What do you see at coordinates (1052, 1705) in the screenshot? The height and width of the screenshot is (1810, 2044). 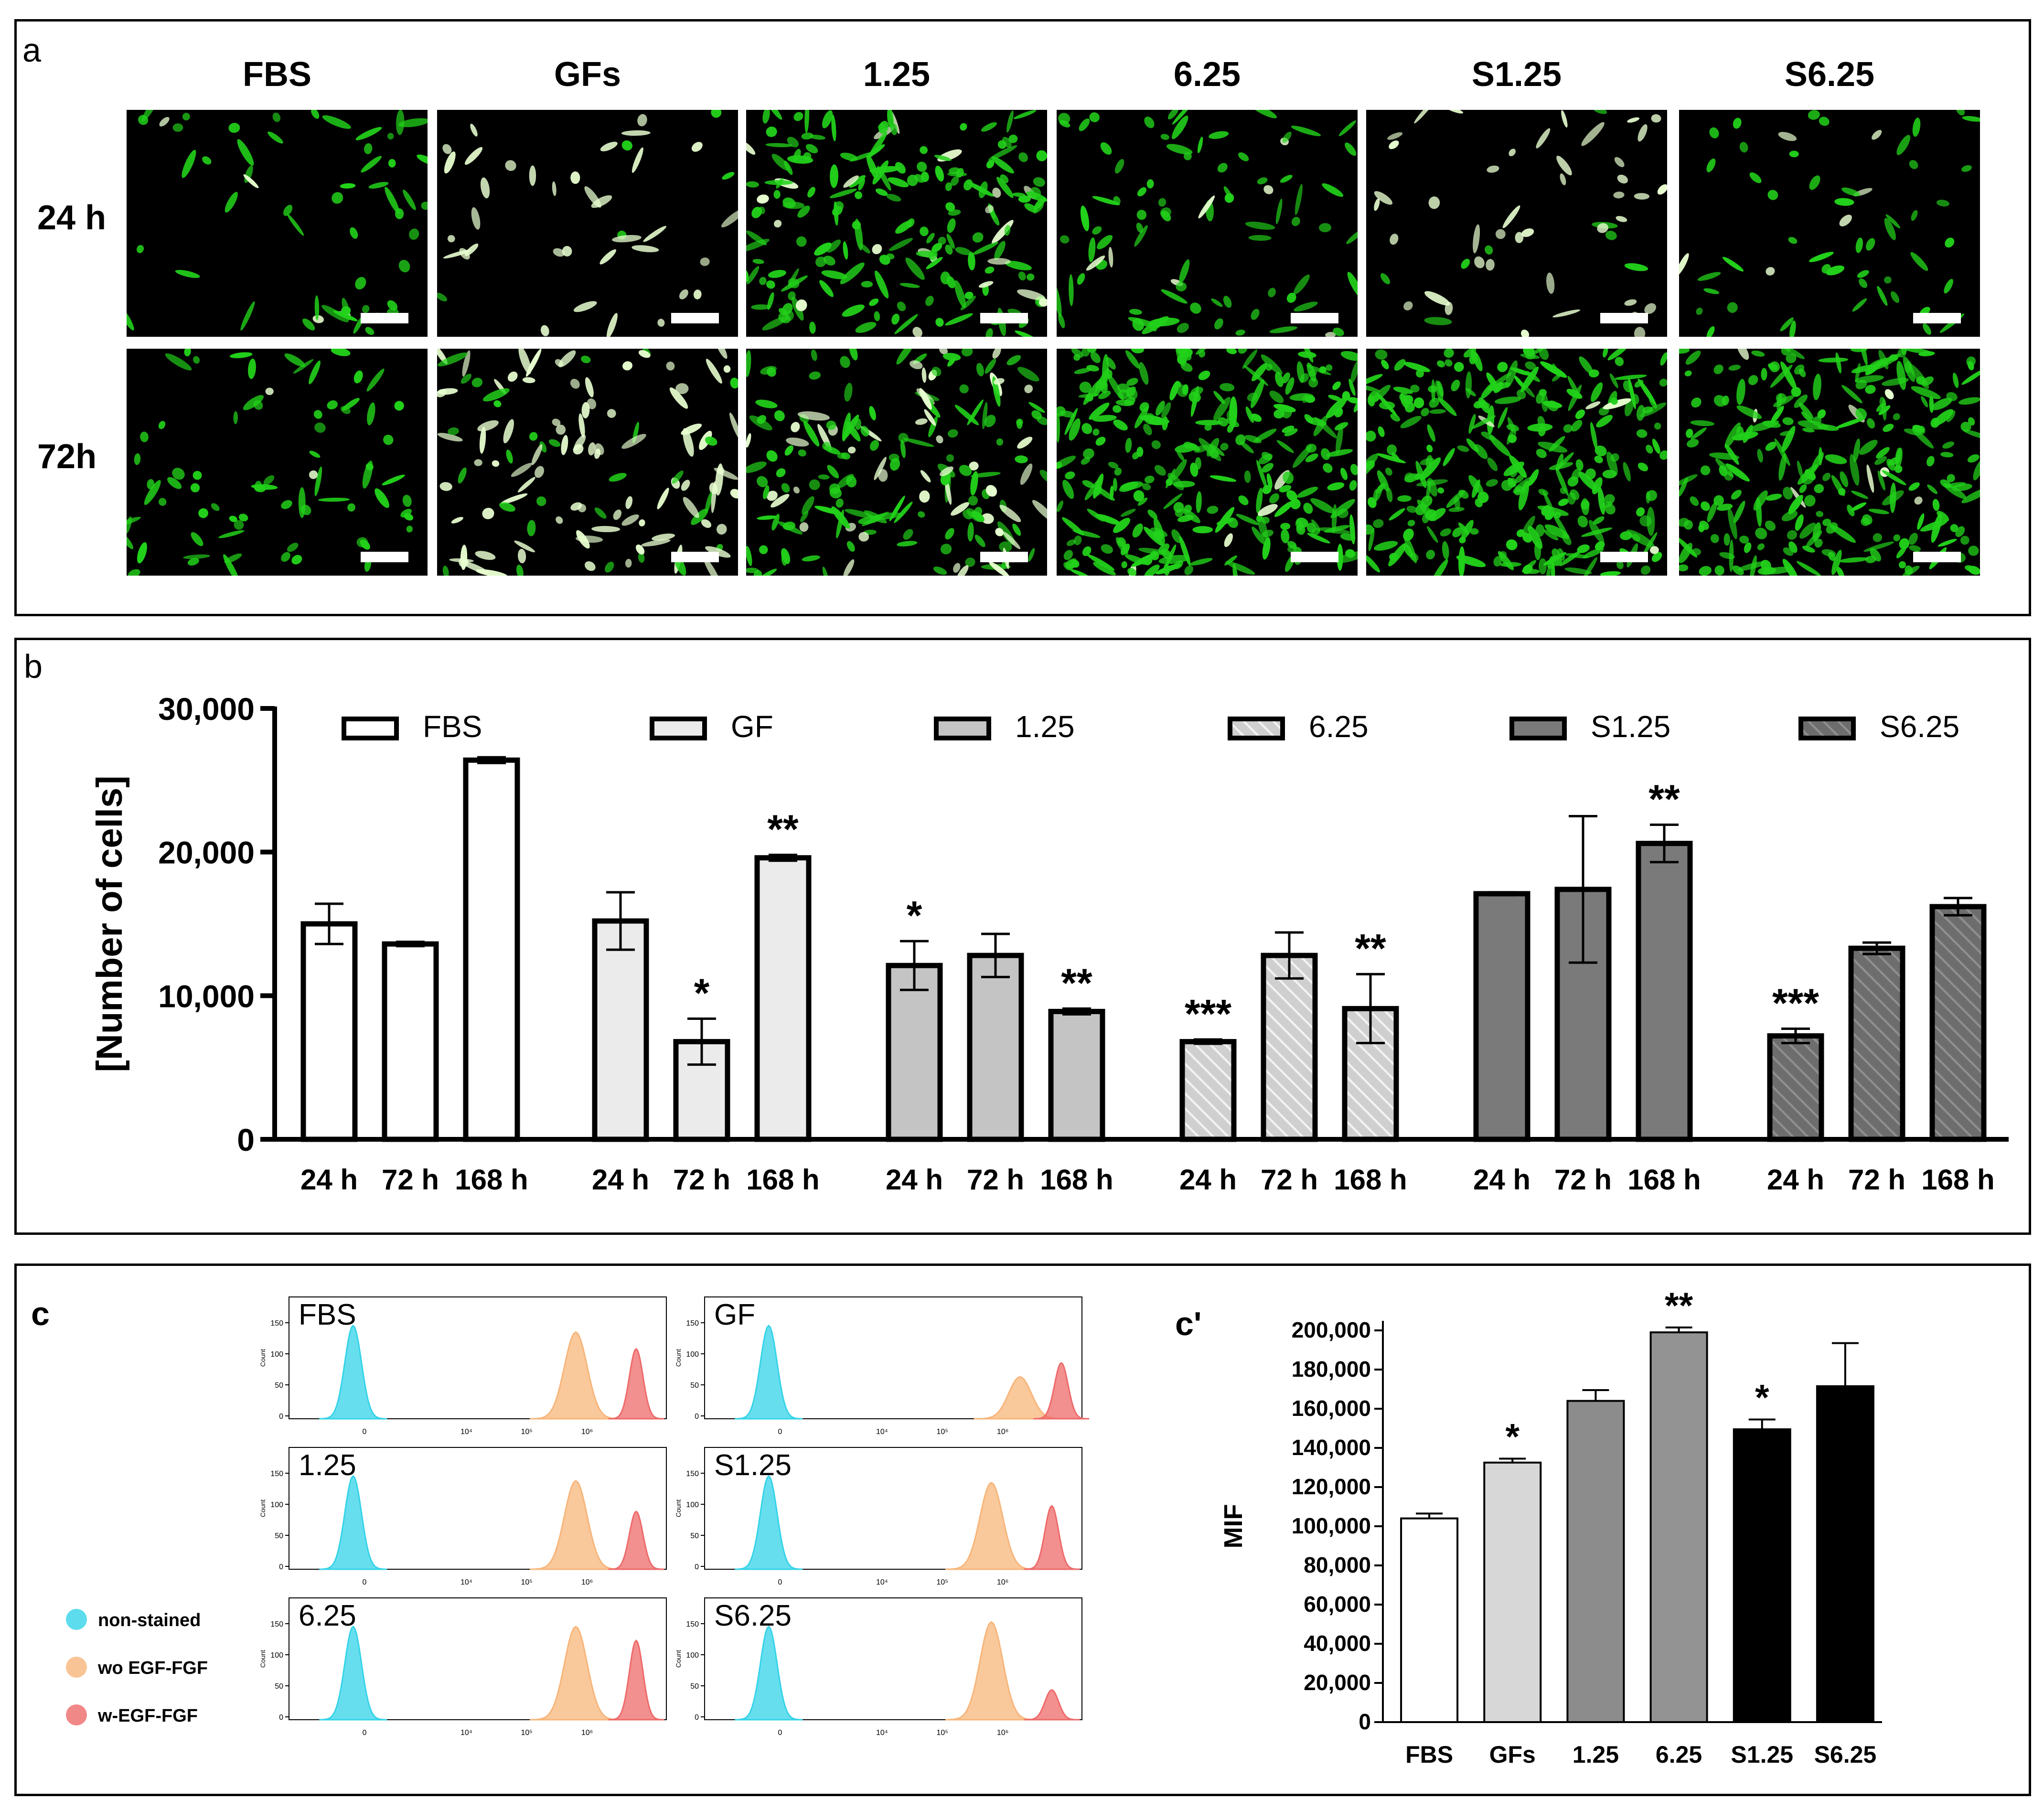 I see `histogram-curve` at bounding box center [1052, 1705].